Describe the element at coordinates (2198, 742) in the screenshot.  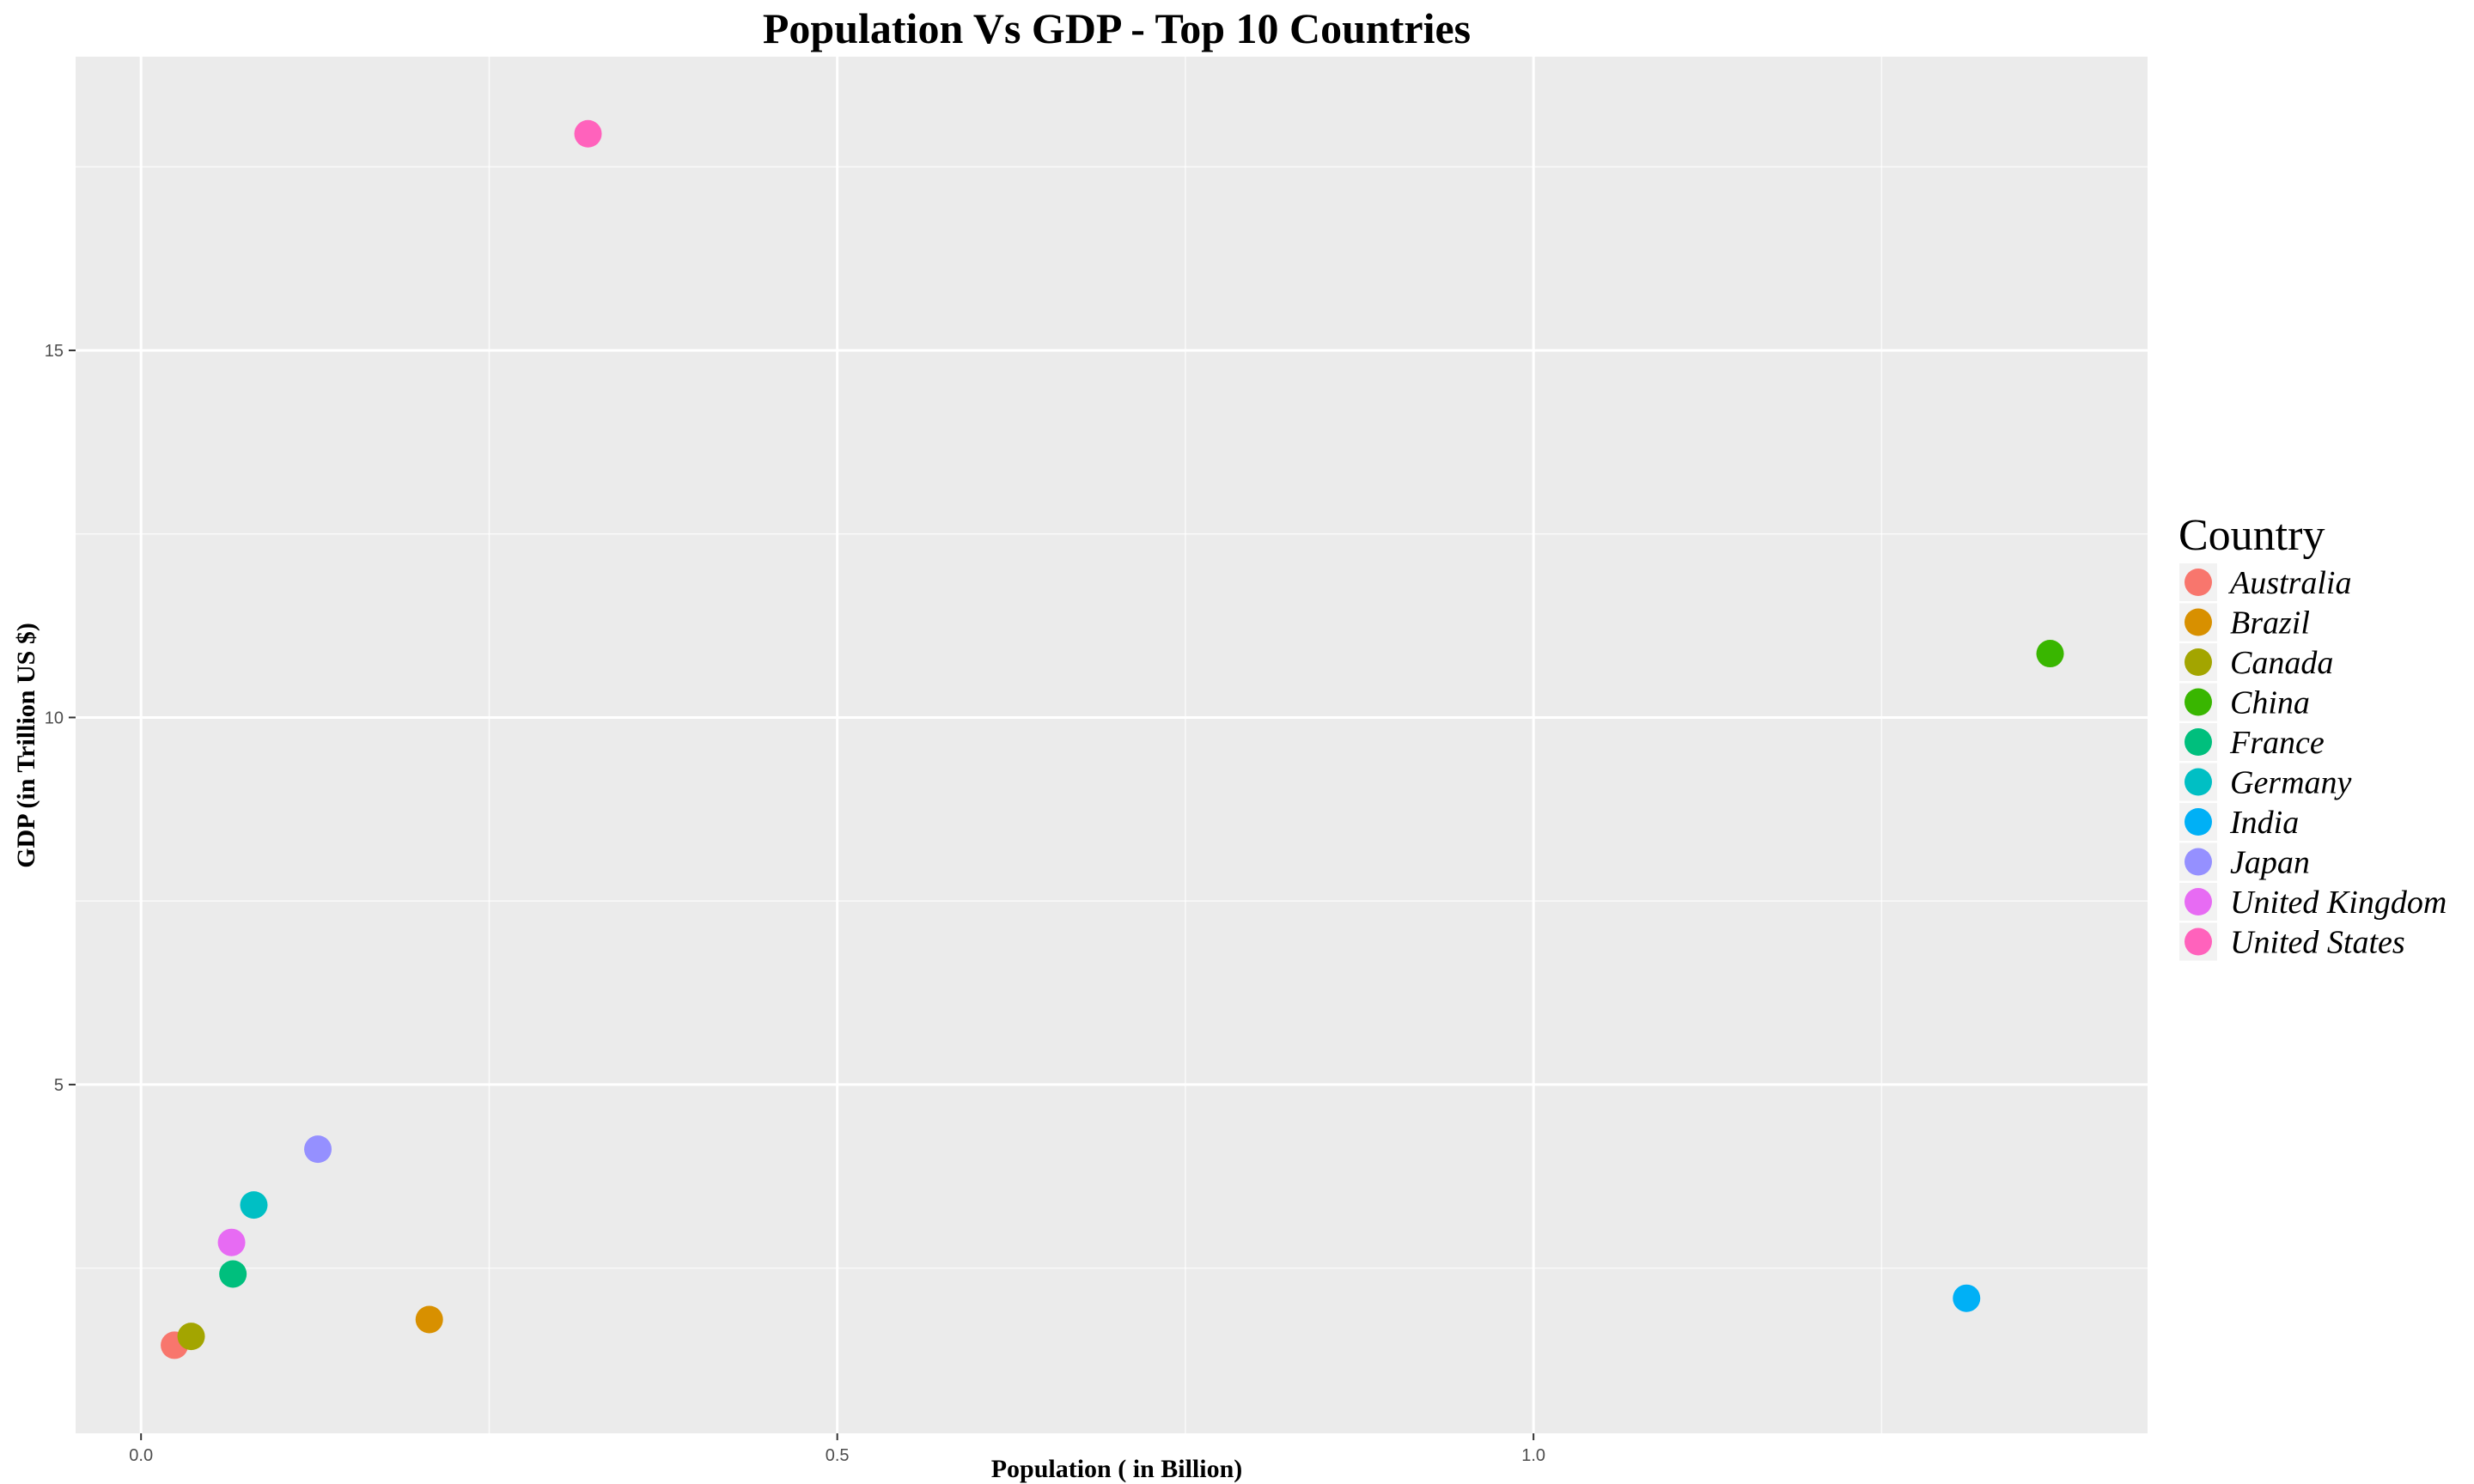
I see `legend-key-france` at that location.